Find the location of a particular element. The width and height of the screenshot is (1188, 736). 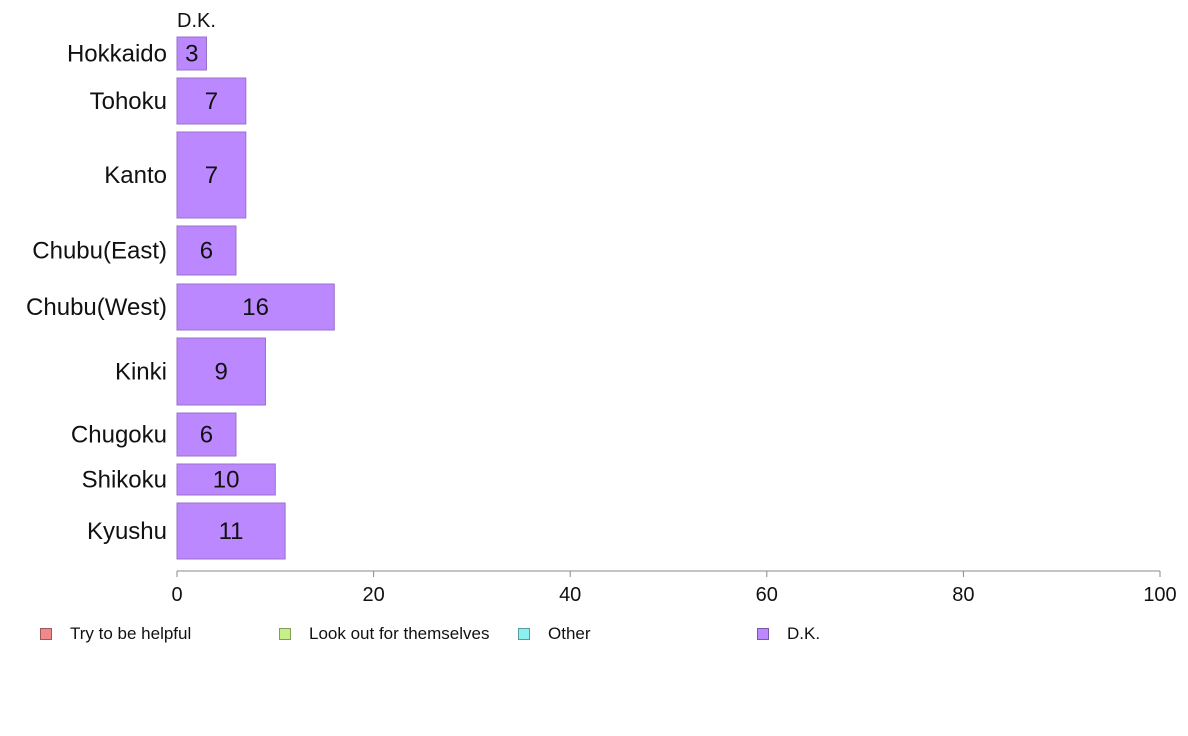

bar-d-k-tohoku is located at coordinates (211, 101).